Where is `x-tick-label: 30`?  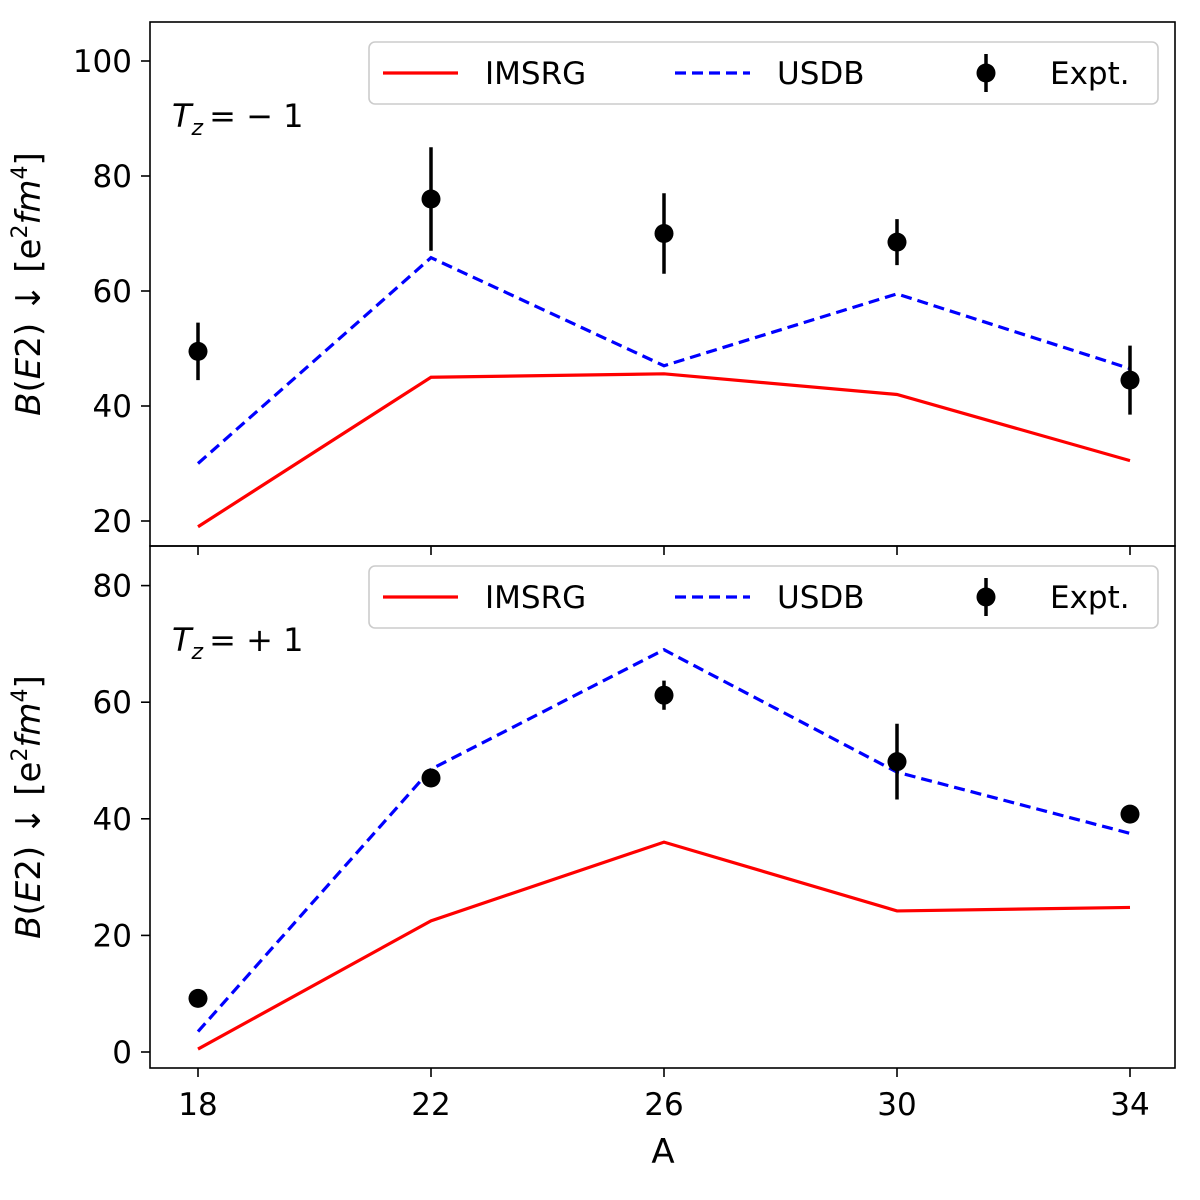
x-tick-label: 30 is located at coordinates (896, 1105).